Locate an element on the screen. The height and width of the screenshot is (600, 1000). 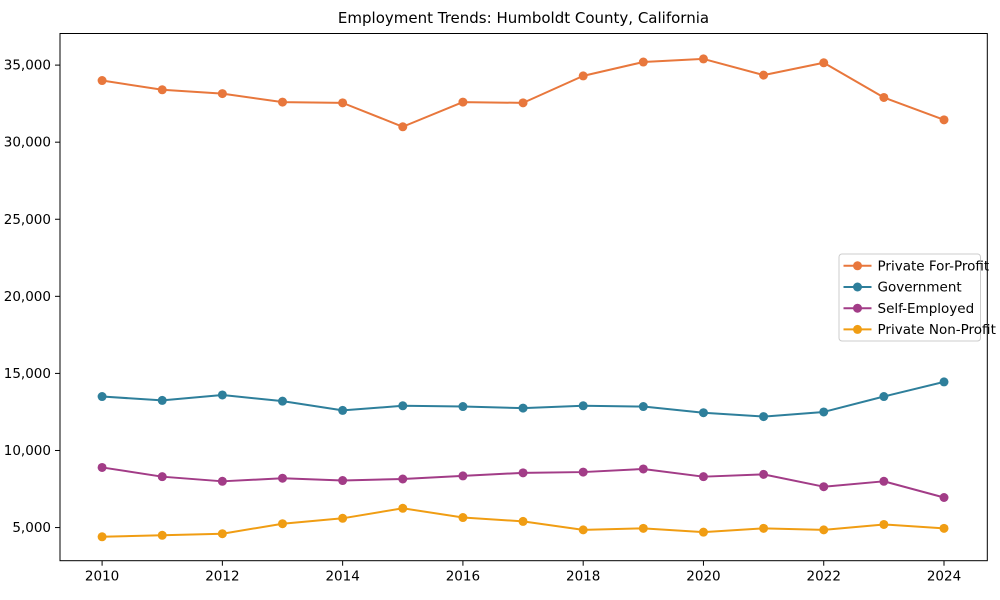
y-tick-label: 5,000 is located at coordinates (31, 528).